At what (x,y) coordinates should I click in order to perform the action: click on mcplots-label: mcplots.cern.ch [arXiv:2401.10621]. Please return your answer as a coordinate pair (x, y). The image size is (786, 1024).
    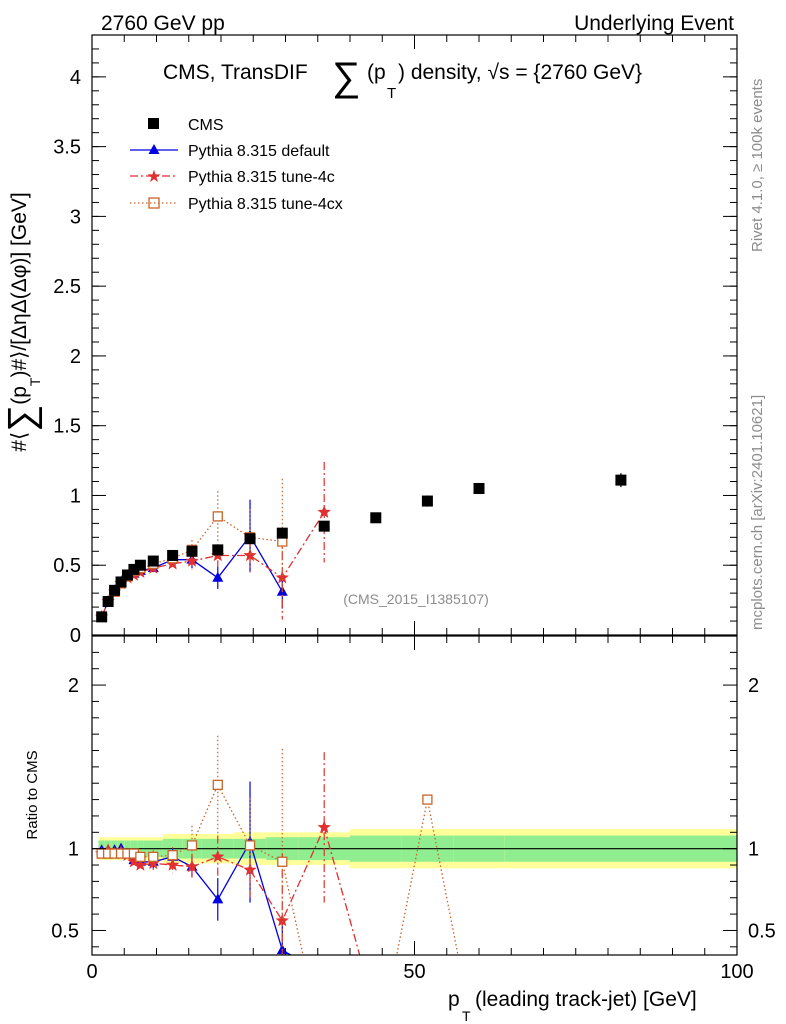
    Looking at the image, I should click on (757, 512).